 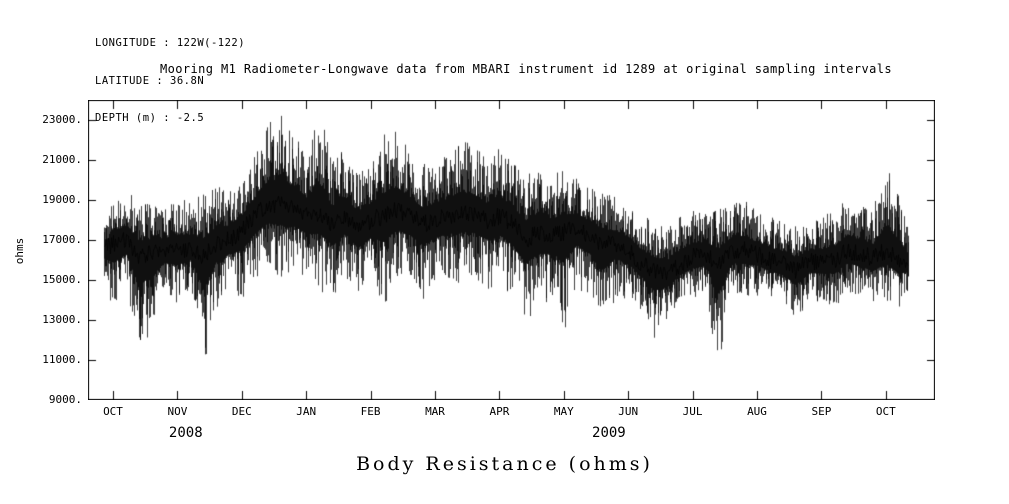 What do you see at coordinates (609, 433) in the screenshot?
I see `year-label: 2009` at bounding box center [609, 433].